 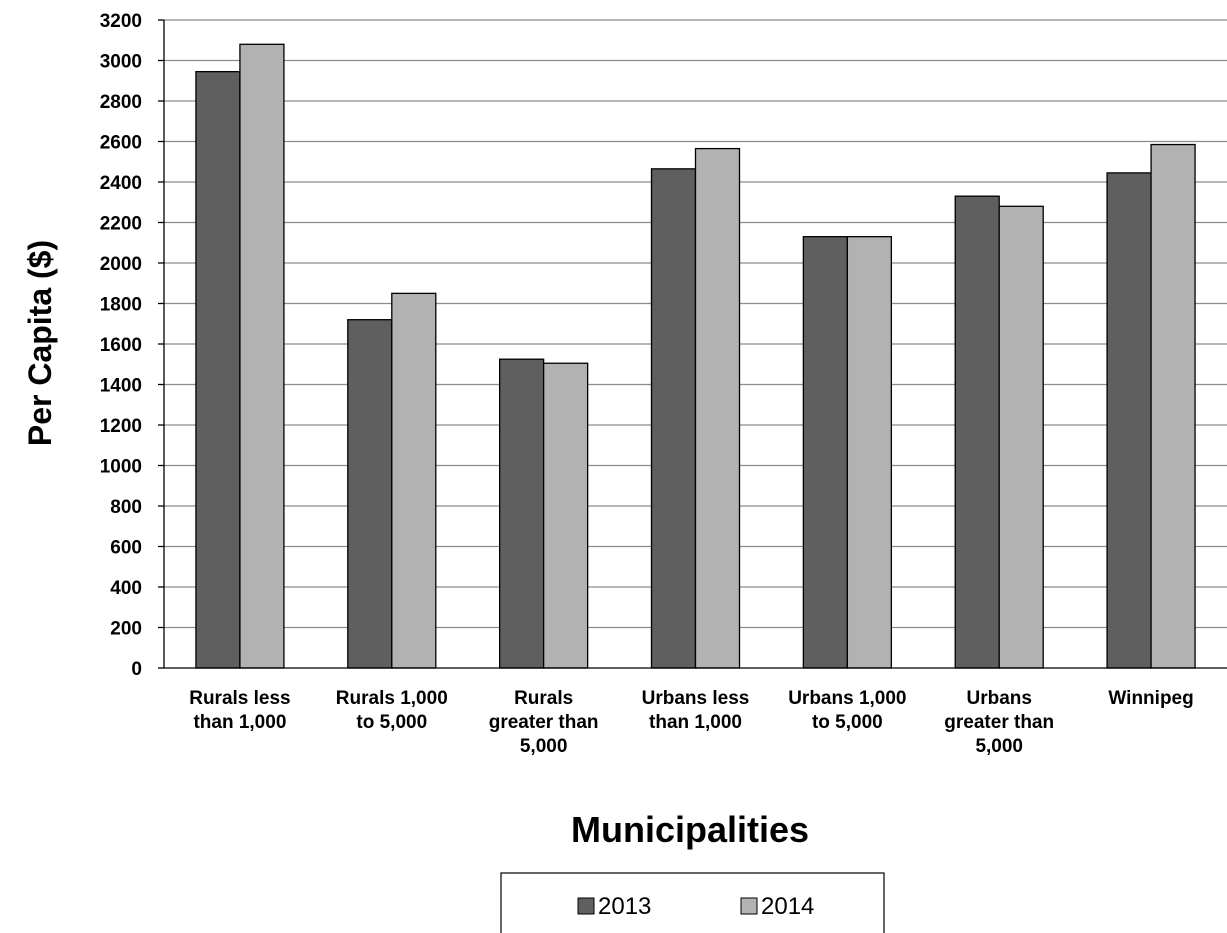 I want to click on y-tick-label: 1200, so click(x=121, y=426).